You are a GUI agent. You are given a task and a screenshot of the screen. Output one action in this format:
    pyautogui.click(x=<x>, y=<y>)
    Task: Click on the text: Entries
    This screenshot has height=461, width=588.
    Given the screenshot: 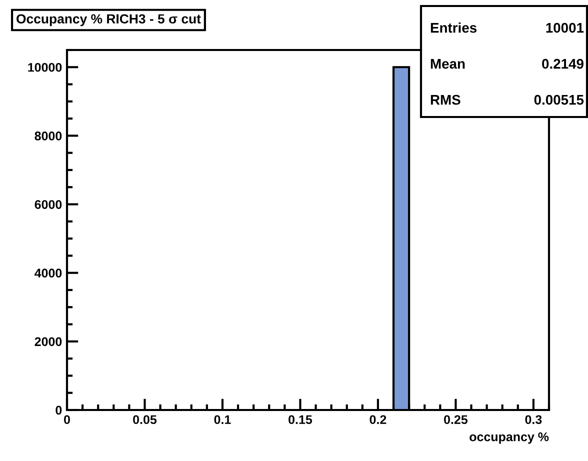 What is the action you would take?
    pyautogui.click(x=453, y=27)
    